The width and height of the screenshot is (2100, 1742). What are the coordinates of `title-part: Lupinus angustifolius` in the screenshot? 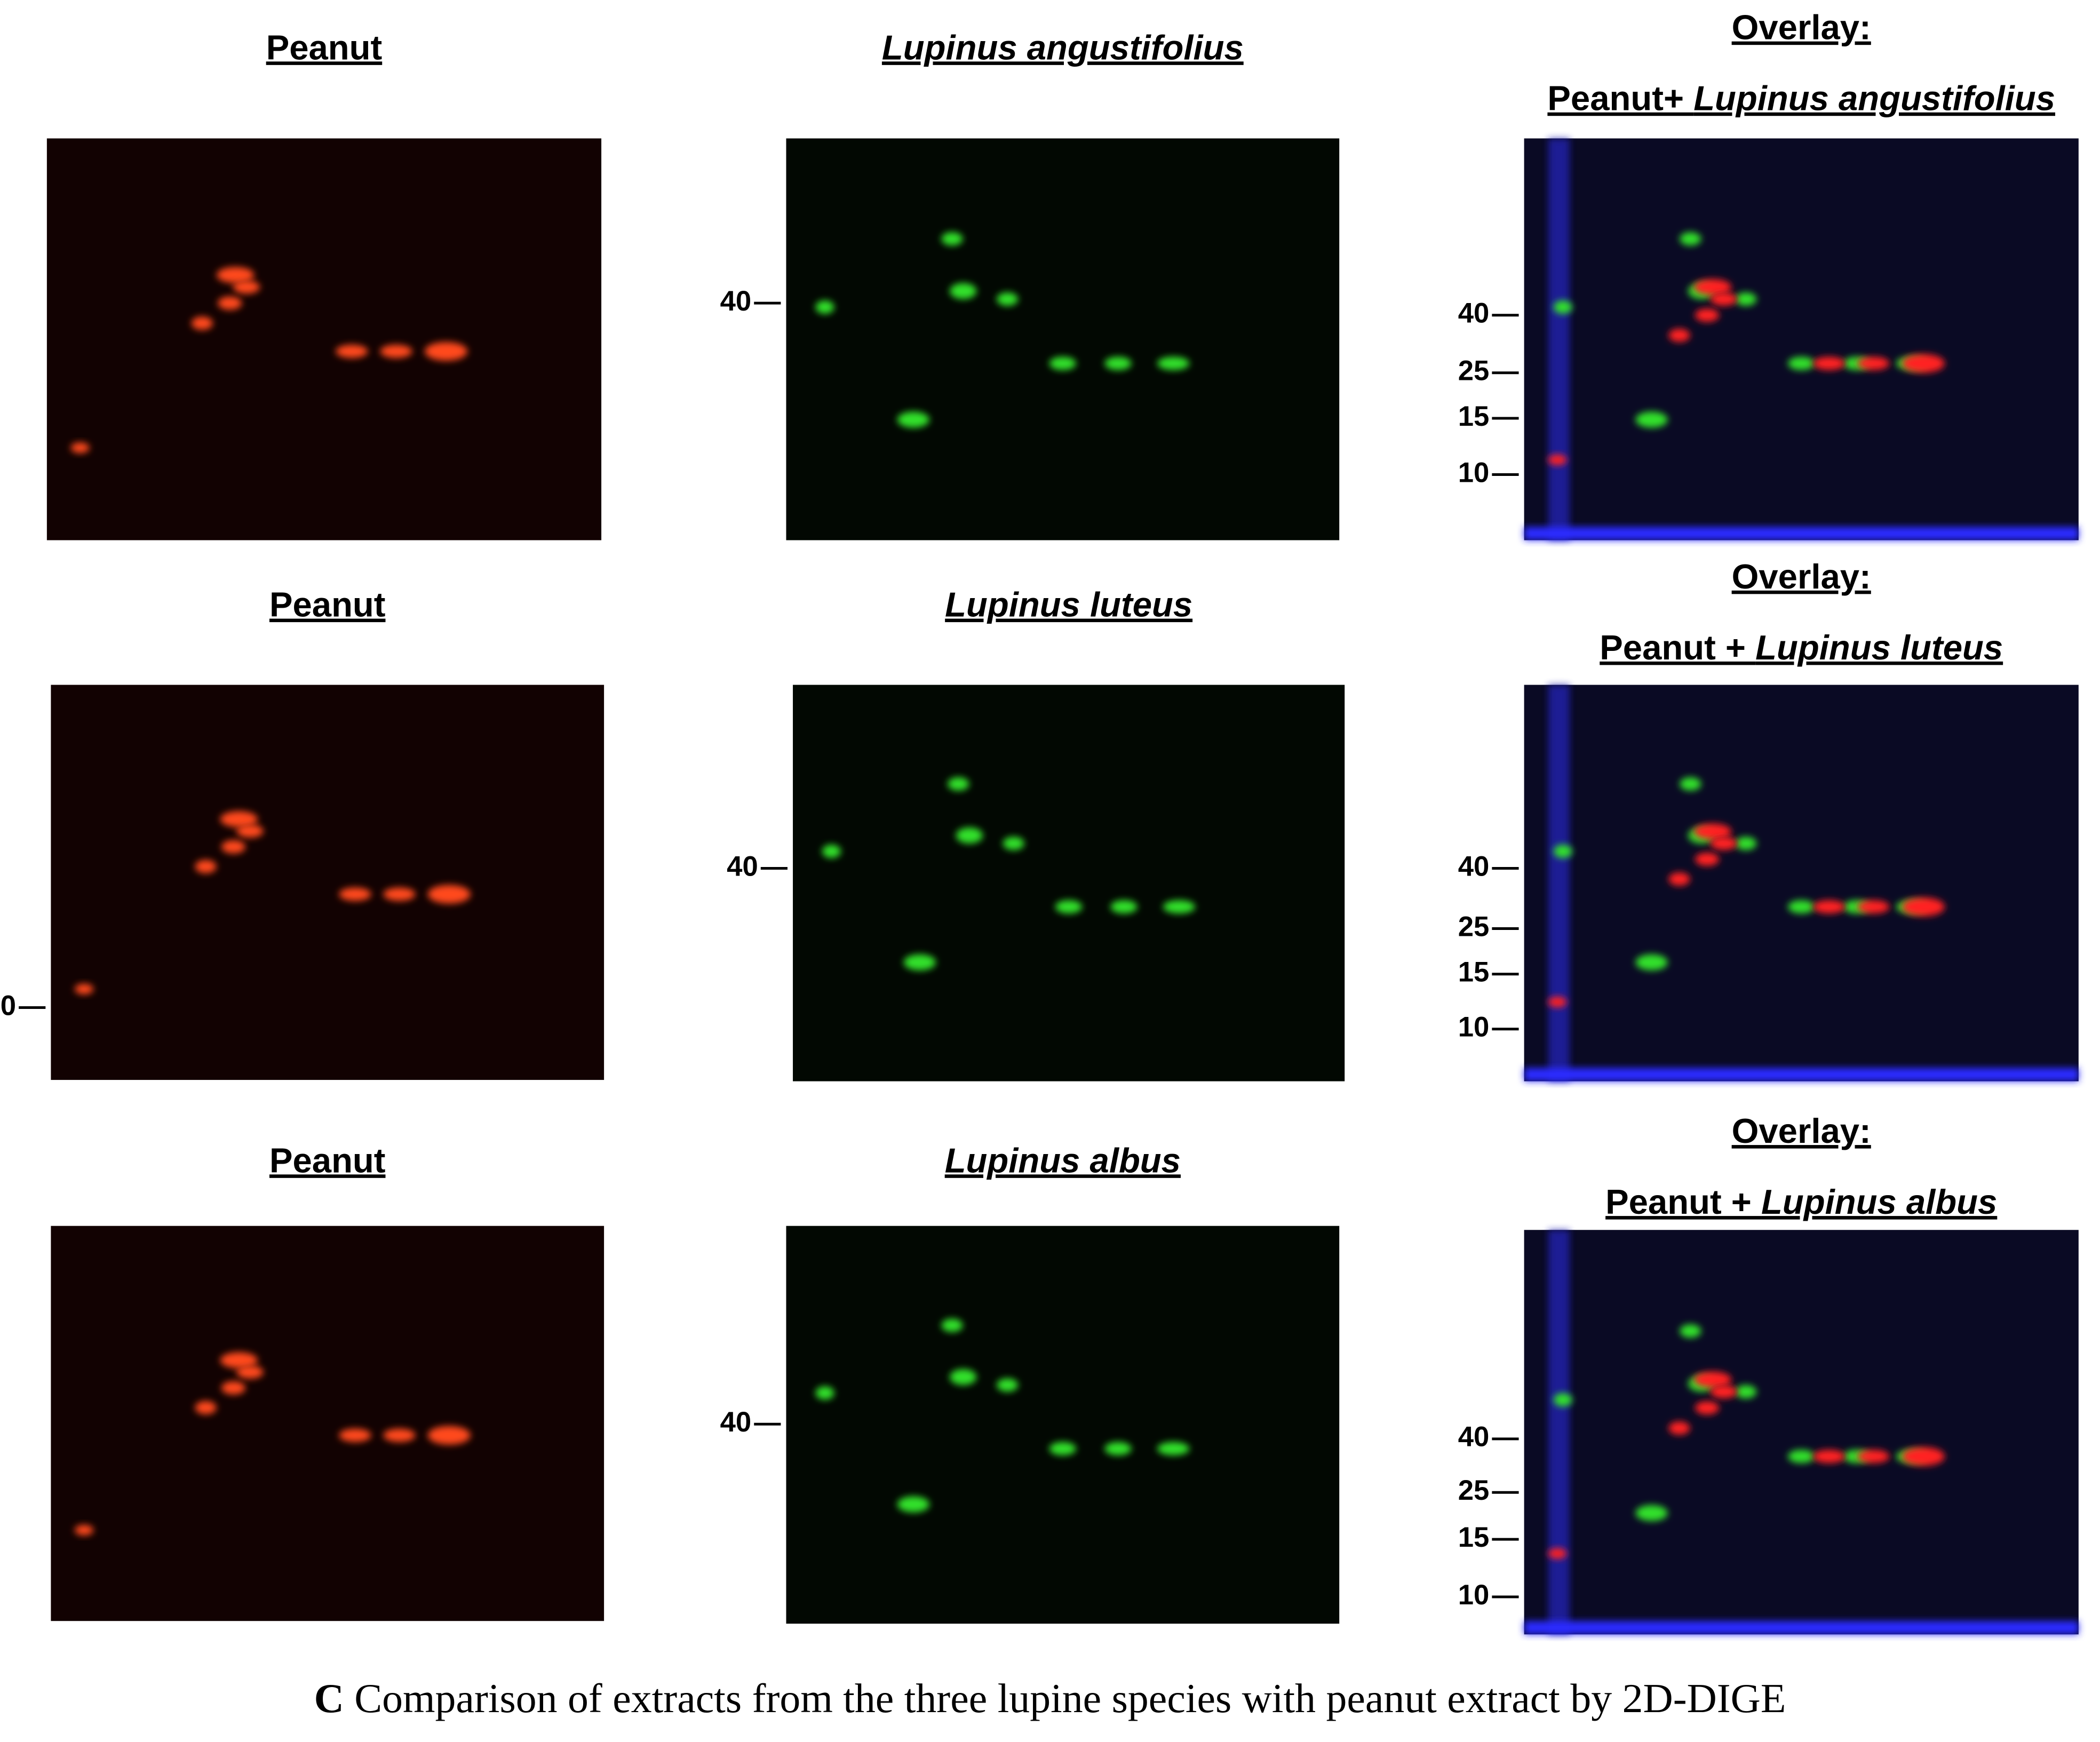 It's located at (1063, 47).